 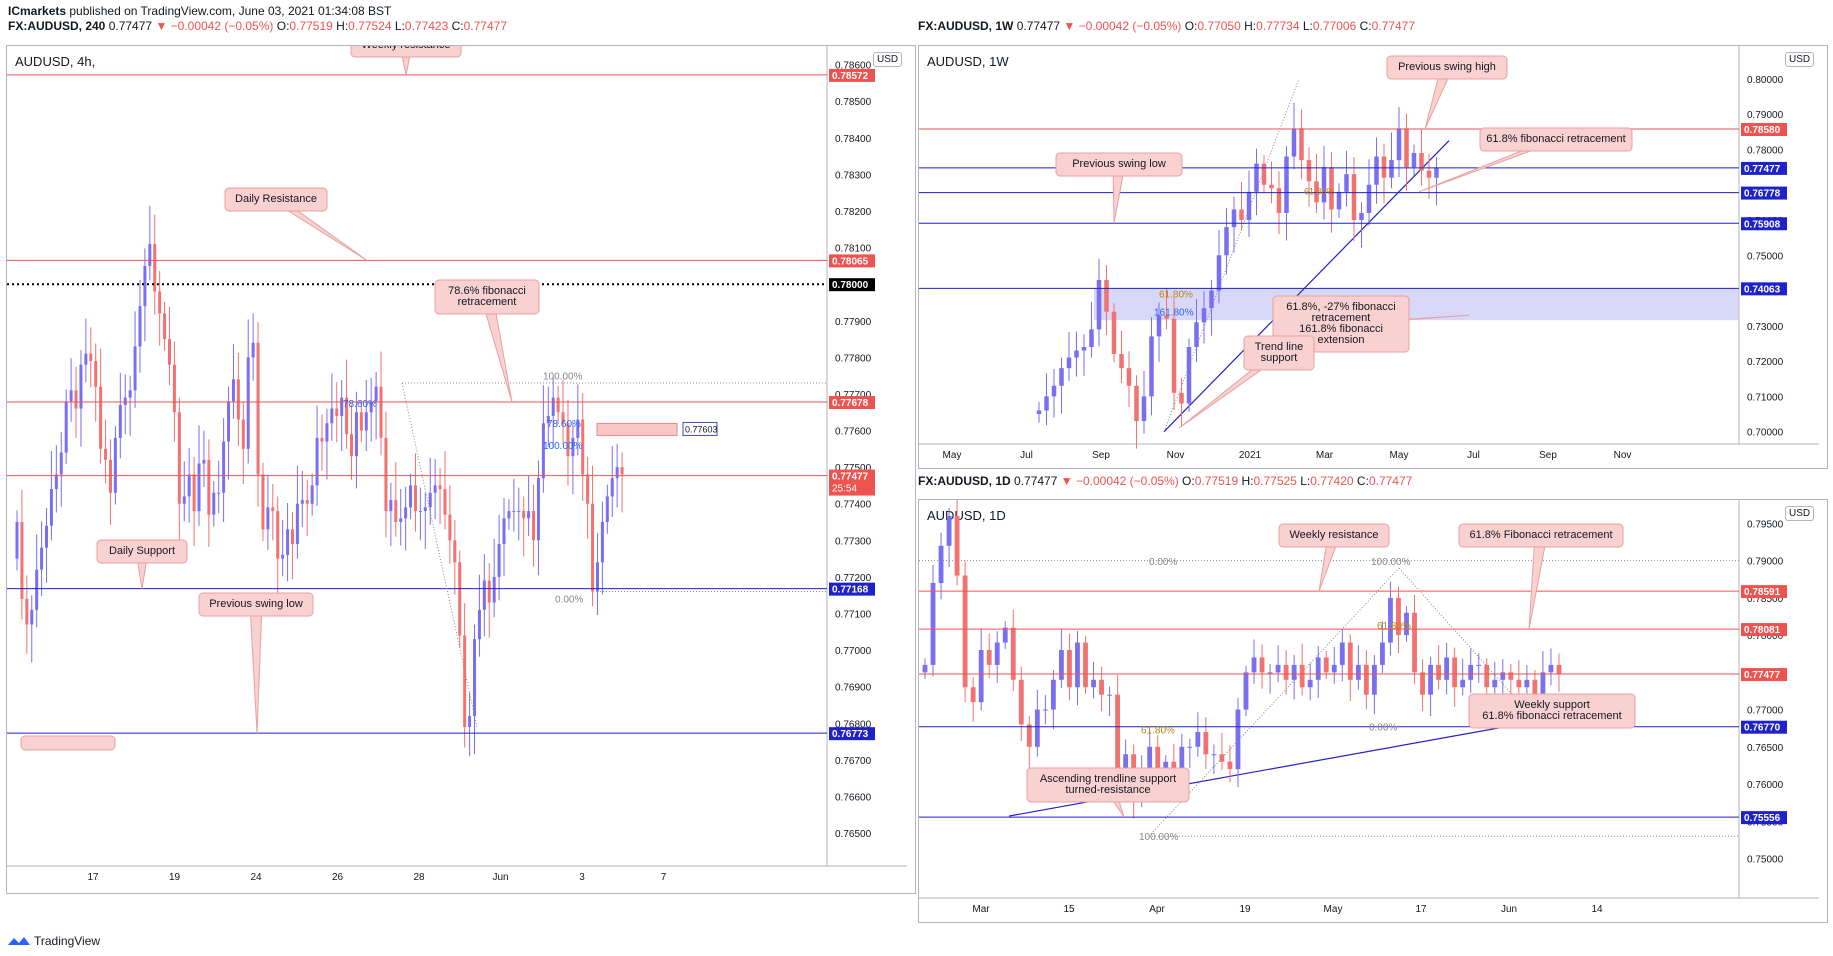 What do you see at coordinates (1765, 80) in the screenshot?
I see `y-tick-label: 0.80000` at bounding box center [1765, 80].